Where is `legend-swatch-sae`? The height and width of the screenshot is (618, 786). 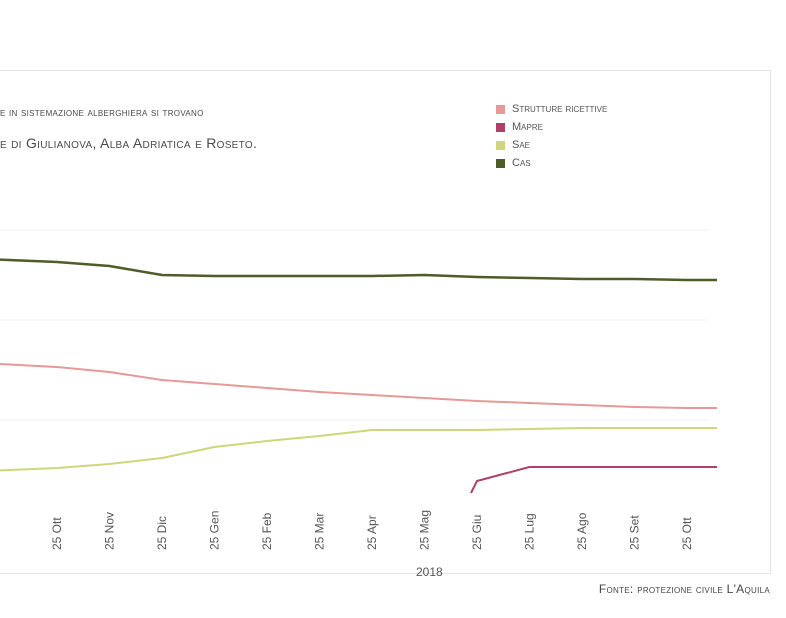 legend-swatch-sae is located at coordinates (500, 145).